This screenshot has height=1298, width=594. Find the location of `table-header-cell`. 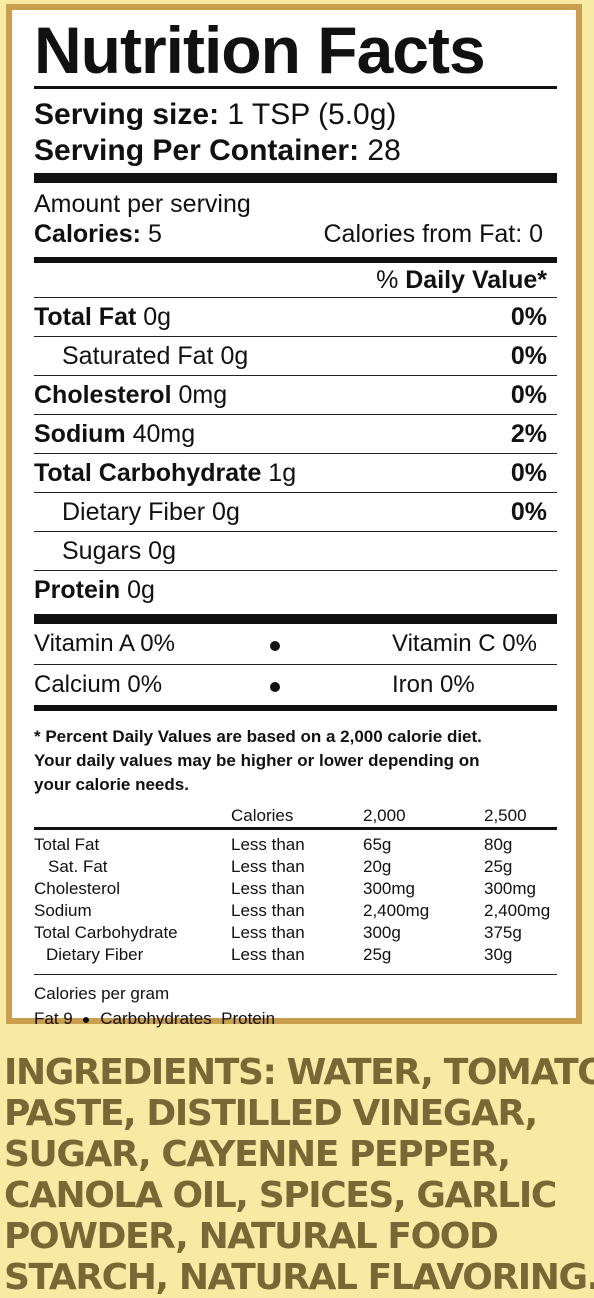

table-header-cell is located at coordinates (132, 817).